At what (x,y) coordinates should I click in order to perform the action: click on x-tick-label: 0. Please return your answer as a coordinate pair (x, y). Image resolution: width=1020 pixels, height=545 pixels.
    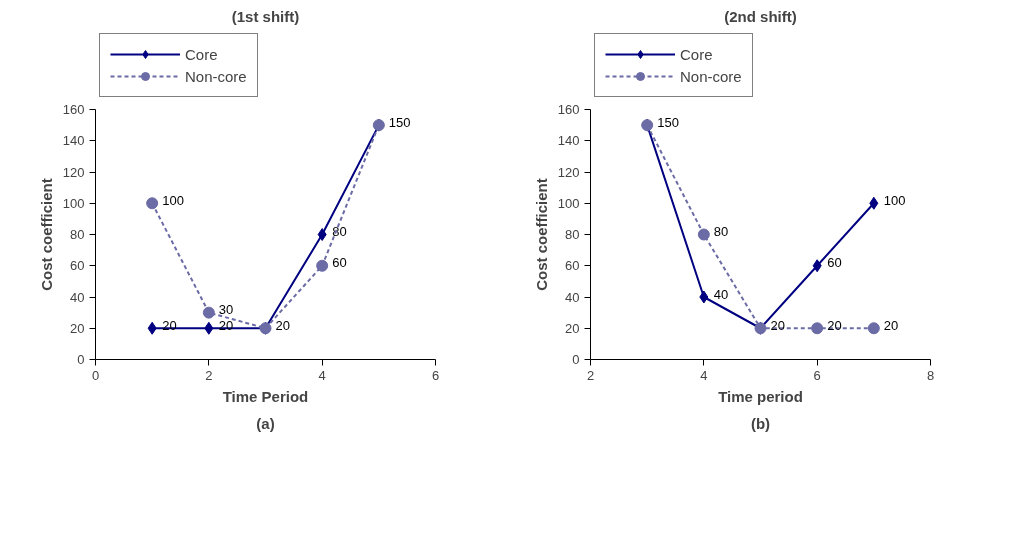
    Looking at the image, I should click on (95, 375).